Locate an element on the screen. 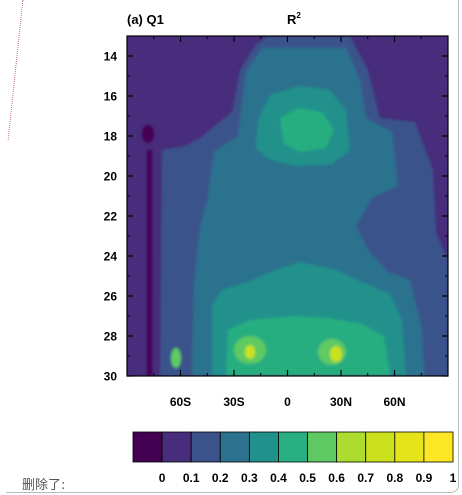 The height and width of the screenshot is (495, 462). field-level-5-upper is located at coordinates (307, 130).